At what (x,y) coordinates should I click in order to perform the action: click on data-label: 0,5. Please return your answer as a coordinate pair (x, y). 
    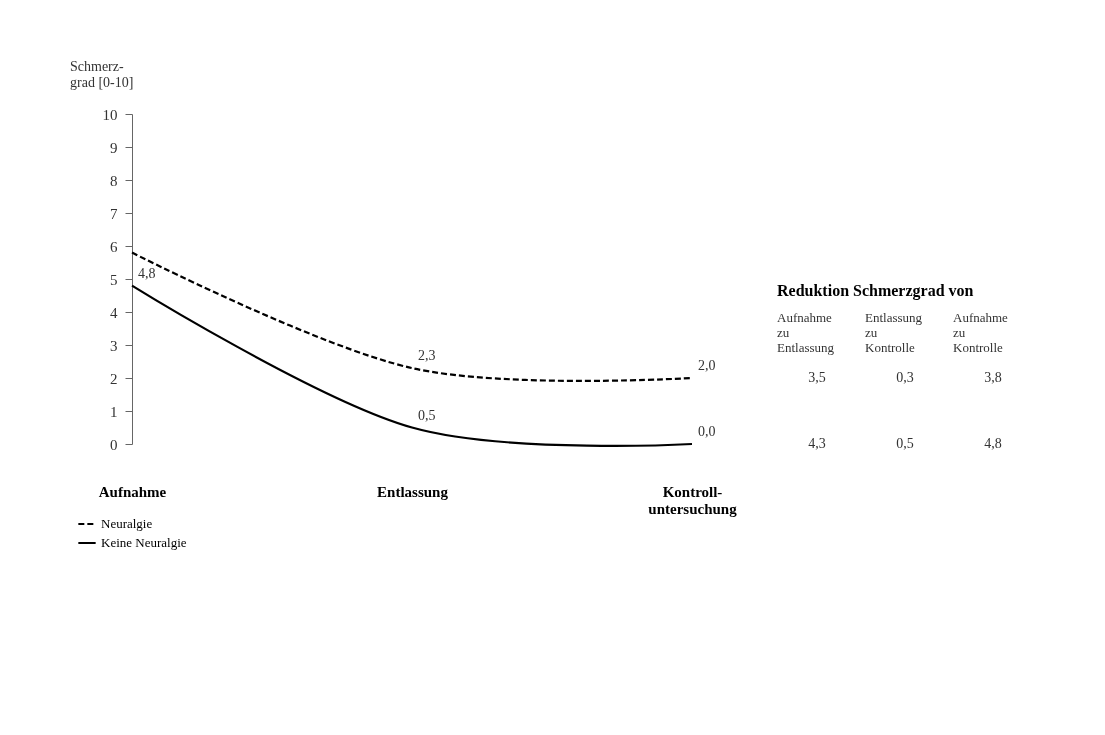
    Looking at the image, I should click on (427, 415).